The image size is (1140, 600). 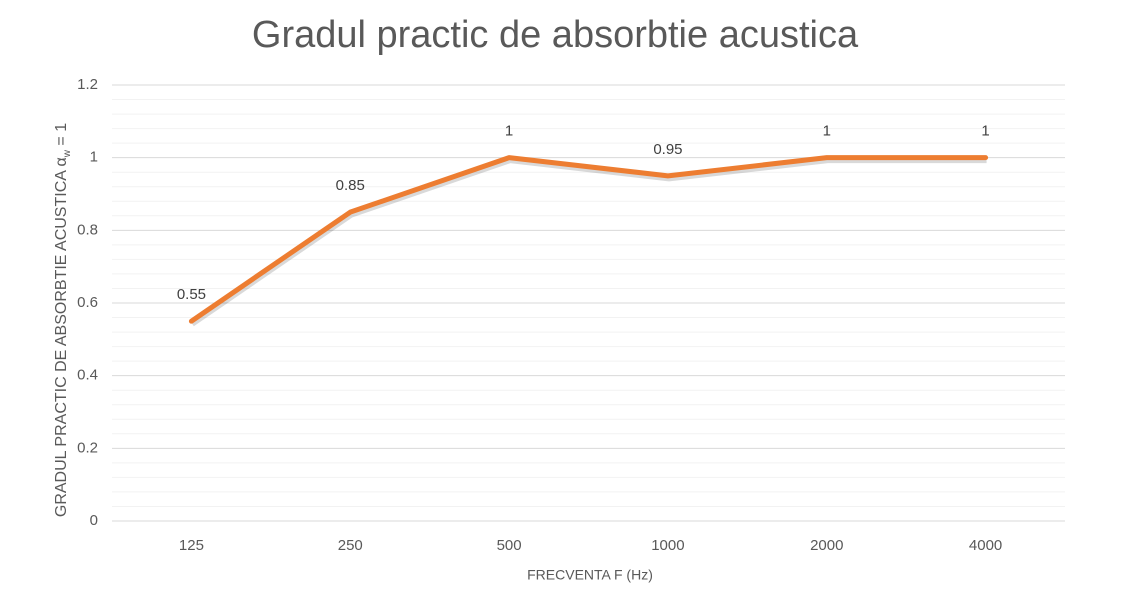 I want to click on y-axis-label-subscript: w, so click(x=67, y=153).